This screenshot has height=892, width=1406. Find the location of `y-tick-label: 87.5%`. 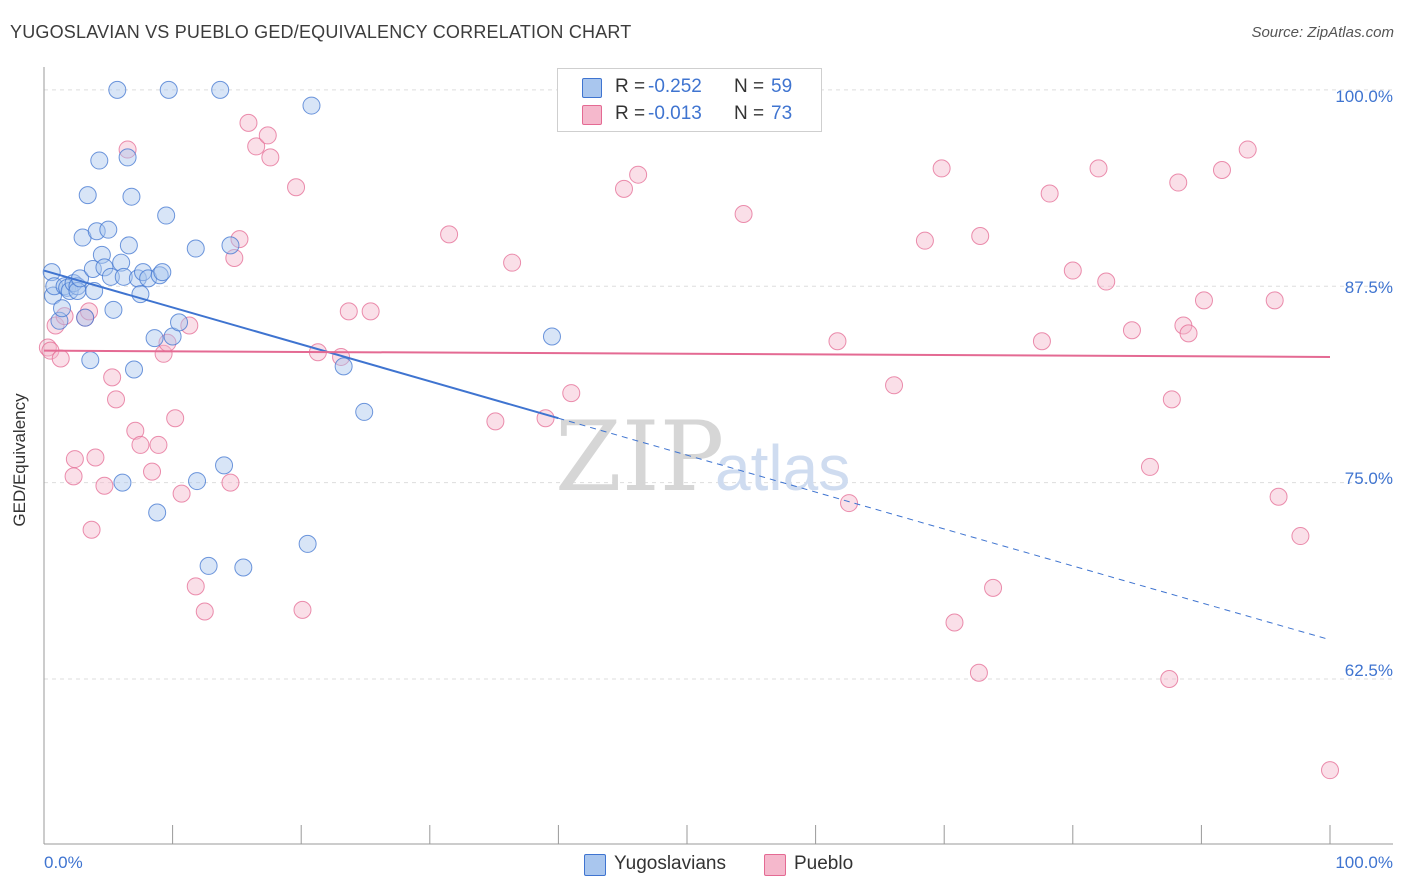

y-tick-label: 87.5% is located at coordinates (1368, 287).